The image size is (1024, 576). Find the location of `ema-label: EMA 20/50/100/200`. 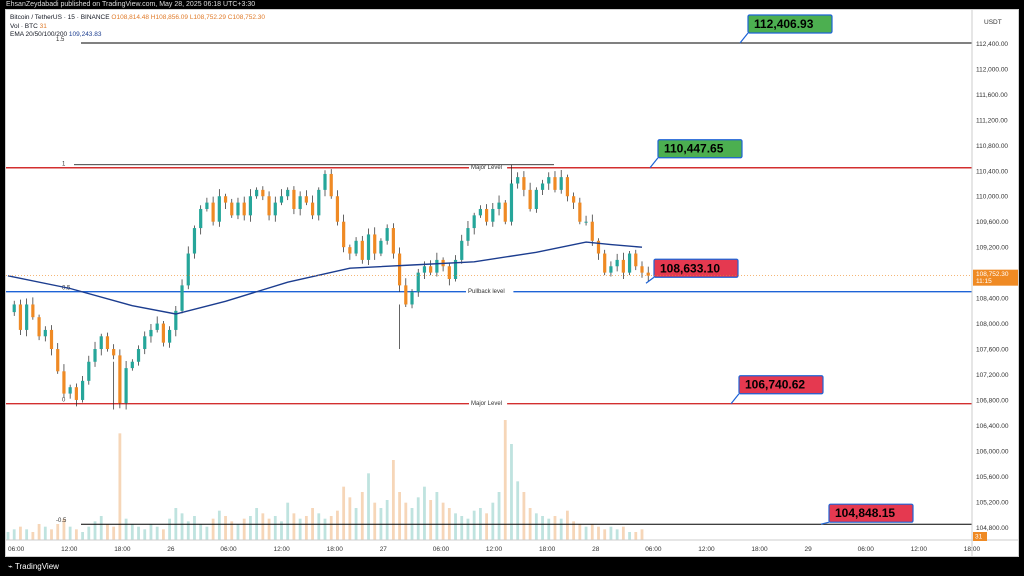

ema-label: EMA 20/50/100/200 is located at coordinates (39, 34).